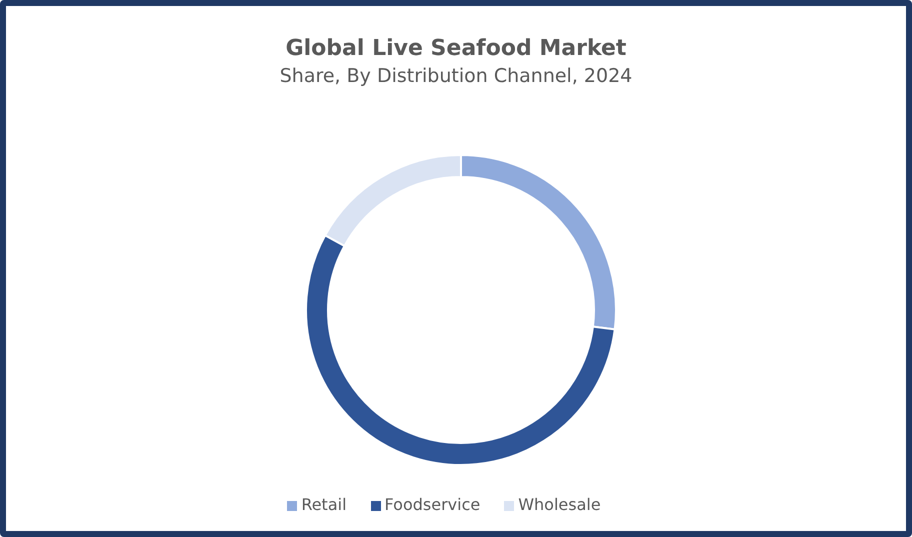 The image size is (912, 537). I want to click on legend-label: Foodservice, so click(432, 504).